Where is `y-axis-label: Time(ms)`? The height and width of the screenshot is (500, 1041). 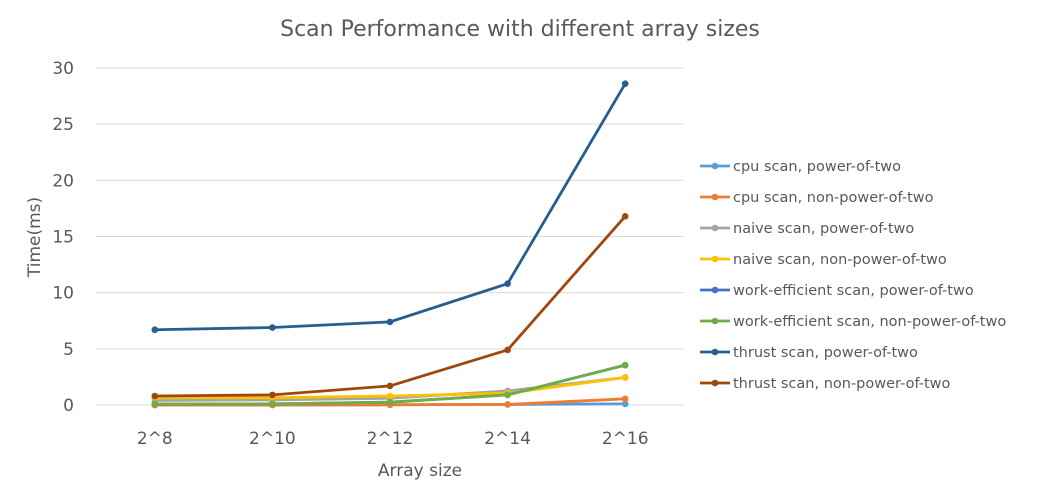 y-axis-label: Time(ms) is located at coordinates (35, 237).